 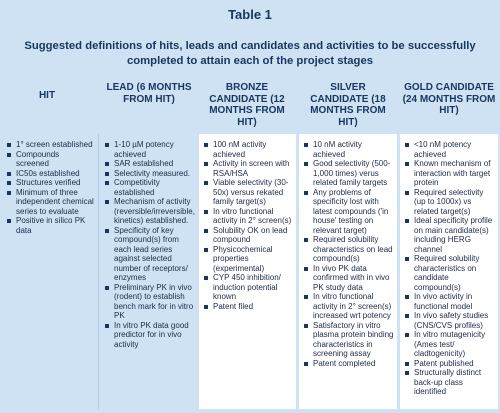 I want to click on list-item: IC50s established, so click(x=49, y=174).